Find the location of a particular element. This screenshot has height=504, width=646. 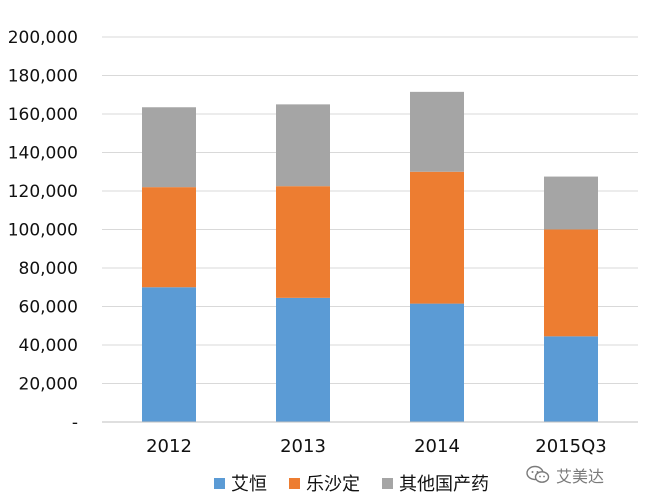

y-tick-label: 80,000 is located at coordinates (48, 269).